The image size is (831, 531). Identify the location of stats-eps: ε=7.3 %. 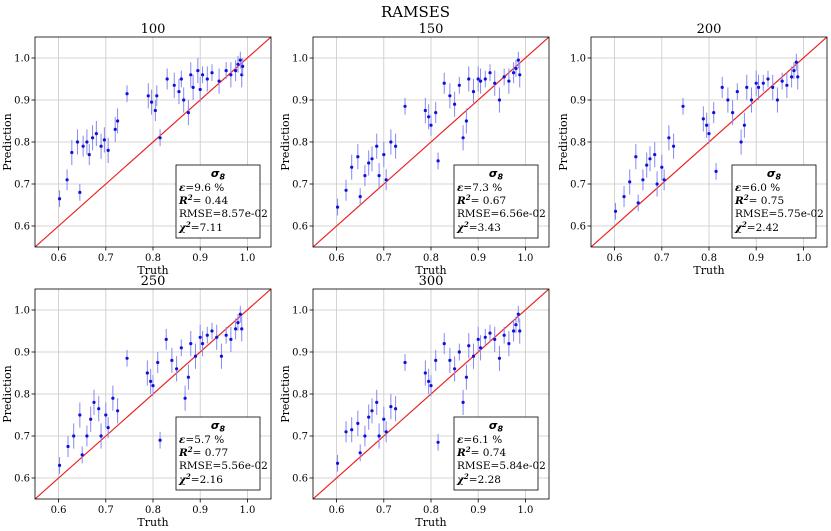
(479, 188).